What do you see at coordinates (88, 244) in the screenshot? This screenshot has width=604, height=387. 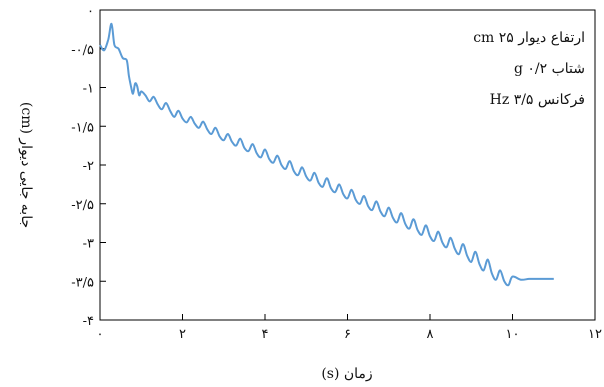 I see `y-tick-label: -۳` at bounding box center [88, 244].